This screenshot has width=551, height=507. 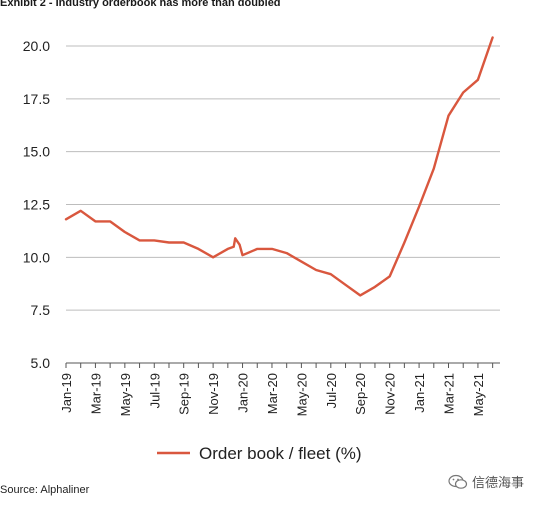 What do you see at coordinates (41, 310) in the screenshot?
I see `y-tick-label: 7.5` at bounding box center [41, 310].